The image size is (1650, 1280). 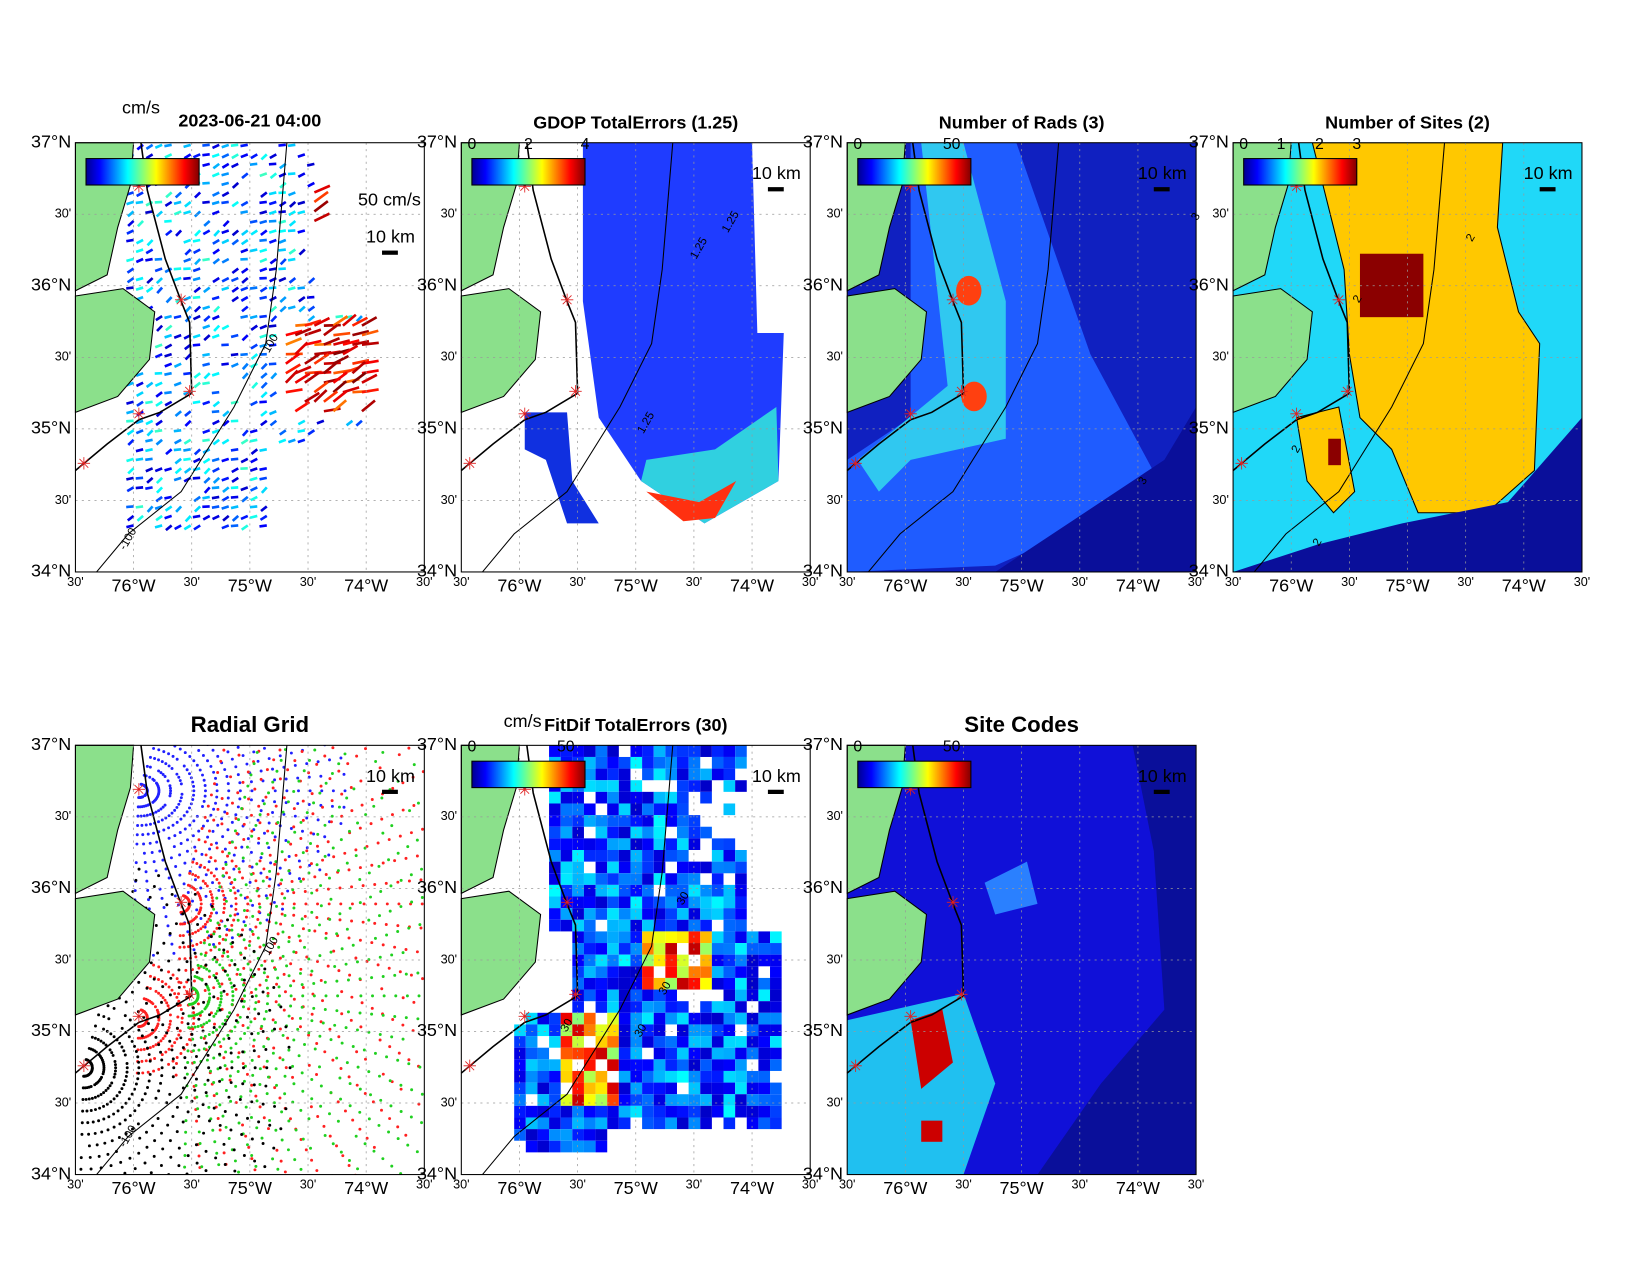 What do you see at coordinates (1162, 173) in the screenshot?
I see `scale-label: 10 km` at bounding box center [1162, 173].